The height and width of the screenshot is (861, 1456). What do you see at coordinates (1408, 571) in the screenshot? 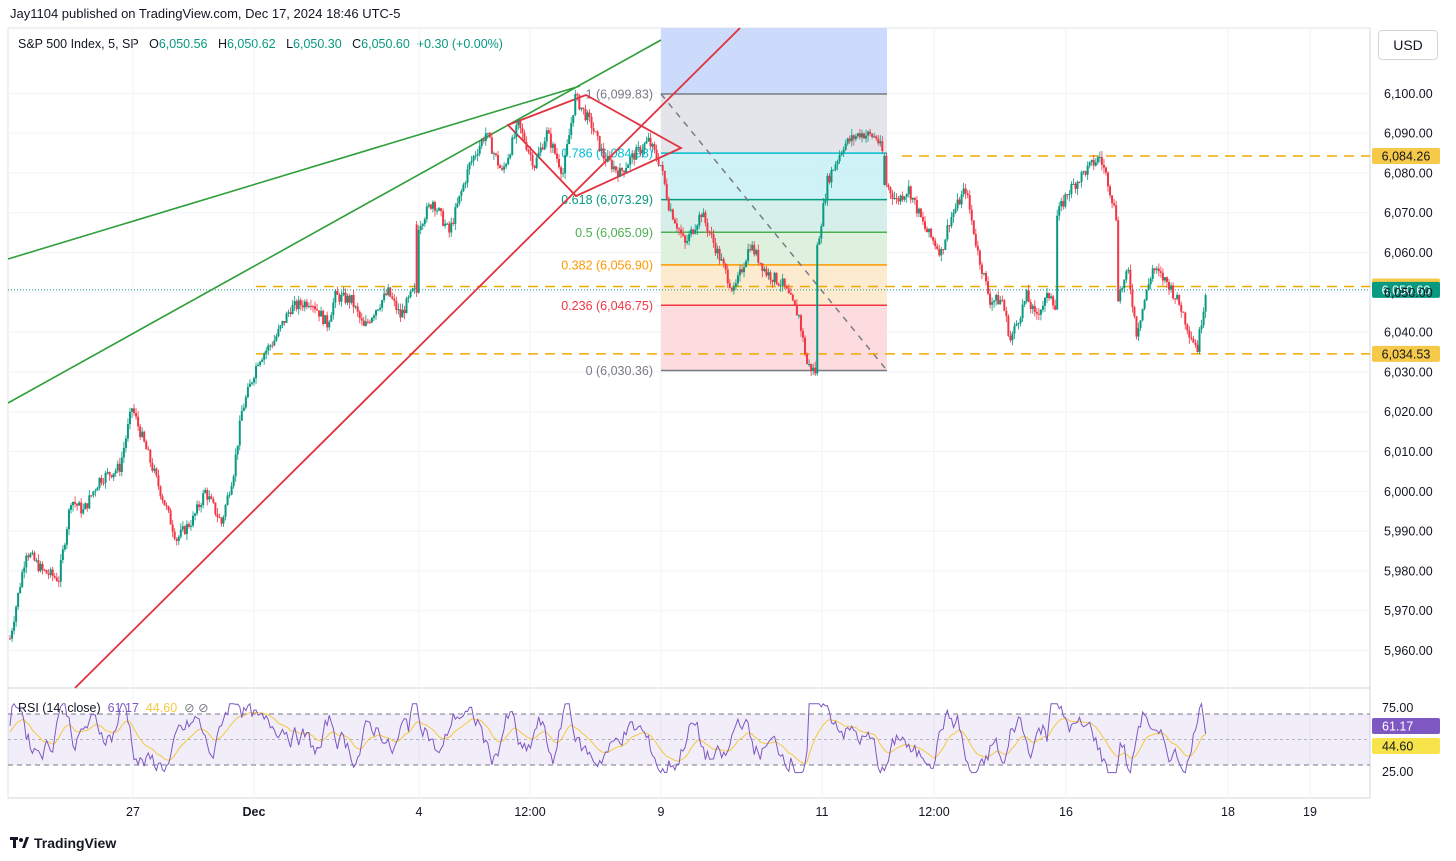
I see `price-tick-label: 5,980.00` at bounding box center [1408, 571].